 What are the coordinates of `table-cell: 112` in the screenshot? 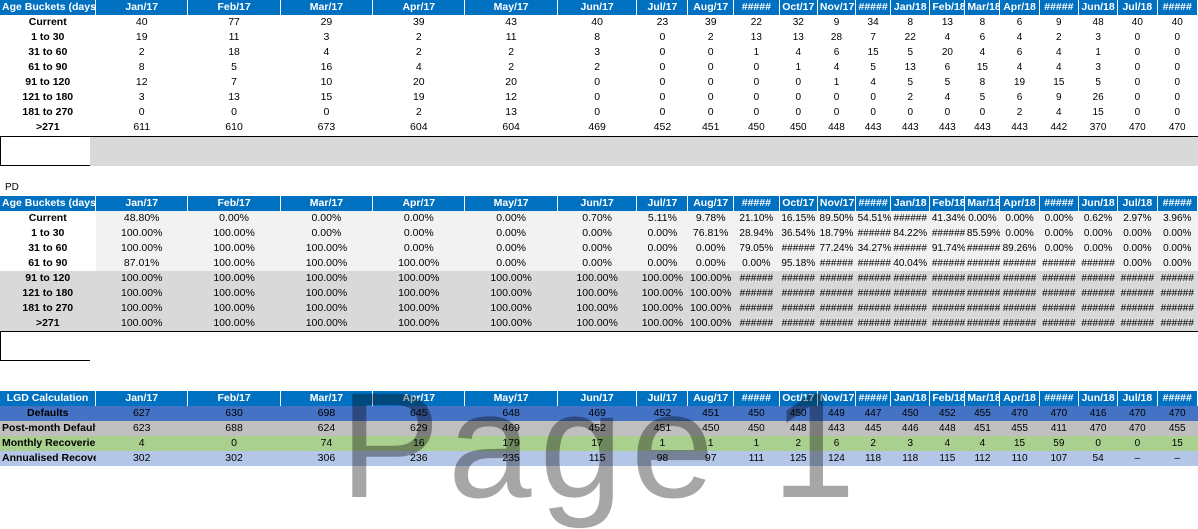 It's located at (982, 458).